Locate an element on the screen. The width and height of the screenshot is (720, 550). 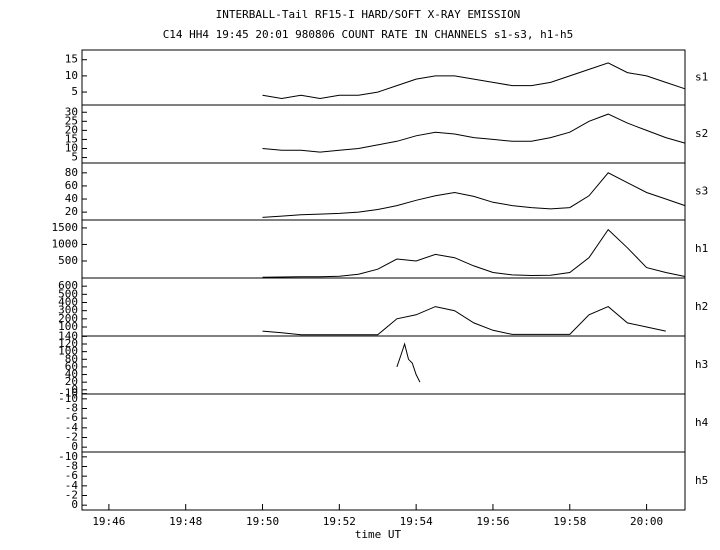
x-tick-label: 19:48 is located at coordinates (185, 521).